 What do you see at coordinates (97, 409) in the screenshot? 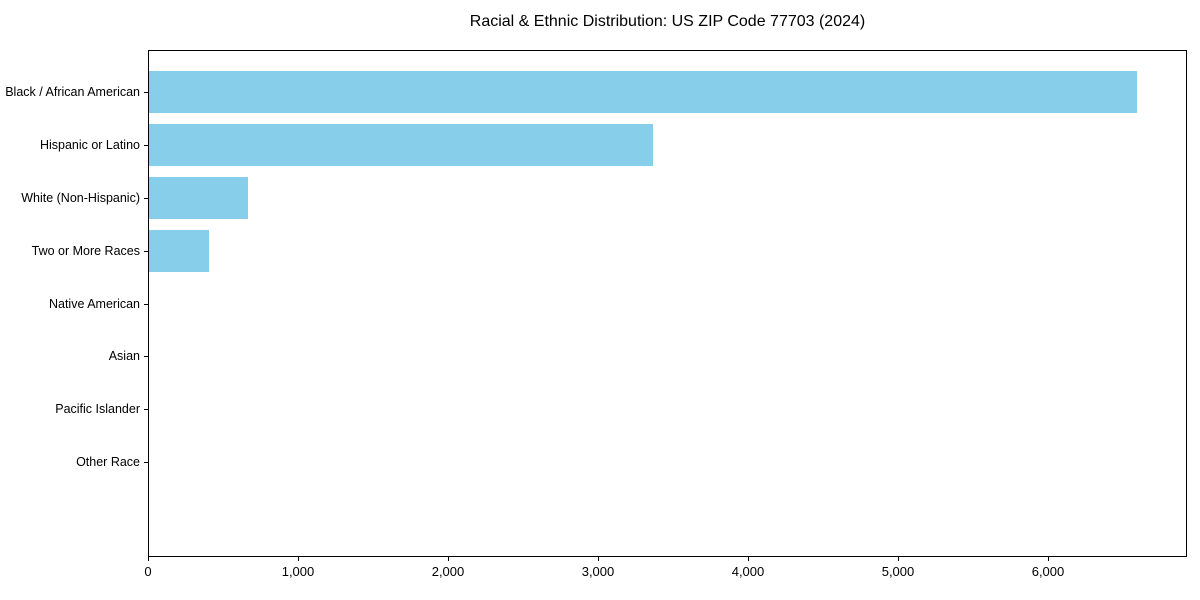
I see `y-axis-label: Pacific Islander` at bounding box center [97, 409].